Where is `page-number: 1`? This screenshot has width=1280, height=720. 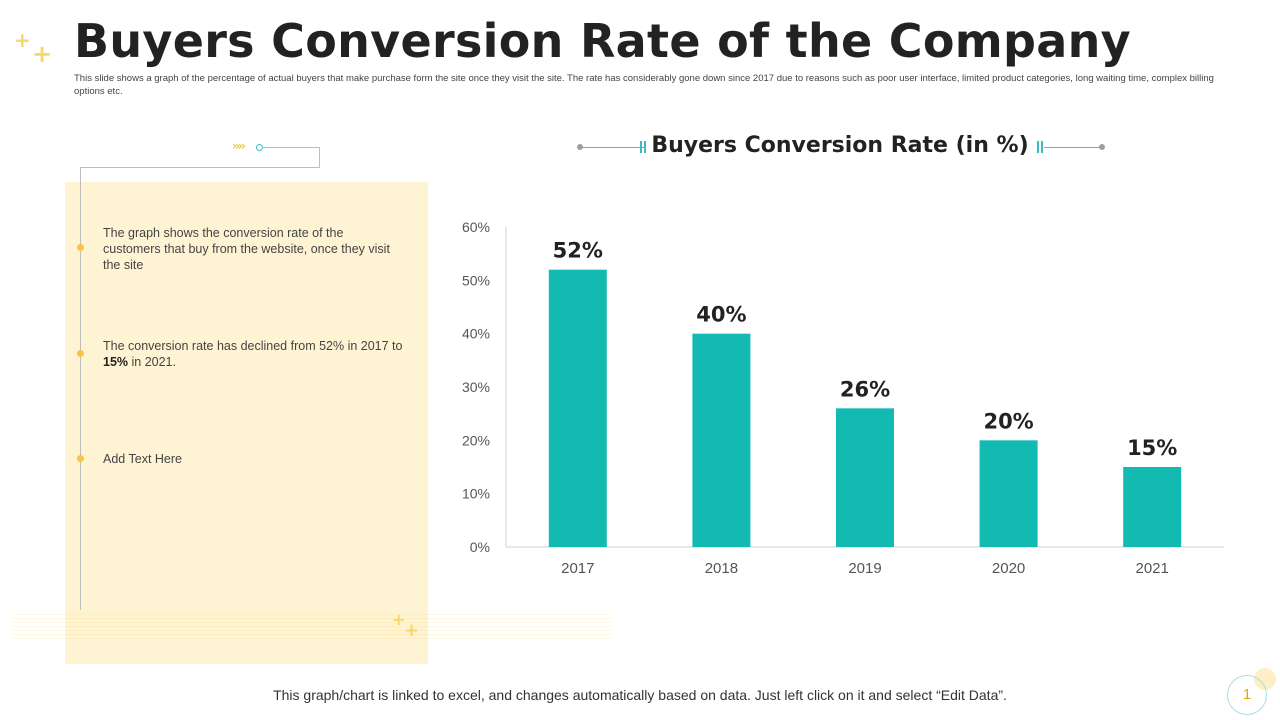 page-number: 1 is located at coordinates (1247, 695).